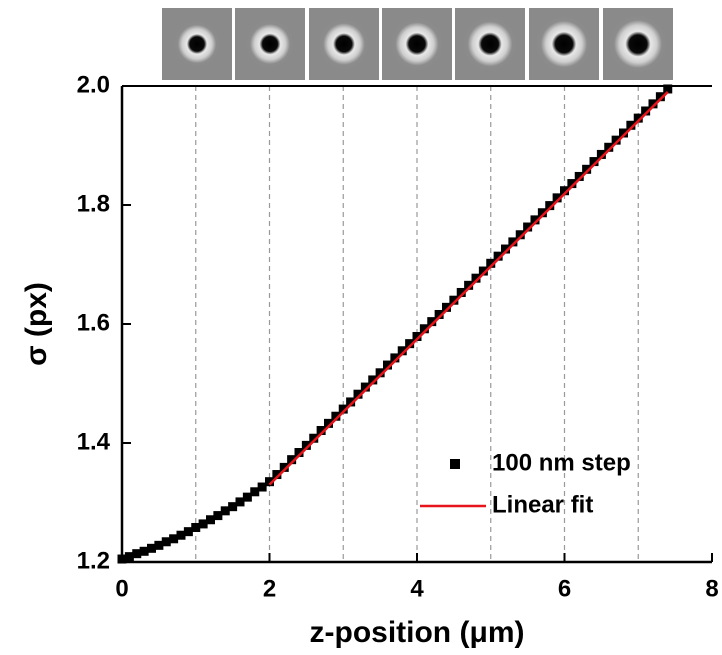 This screenshot has width=722, height=655. I want to click on y-tick-label: 1.8, so click(93, 203).